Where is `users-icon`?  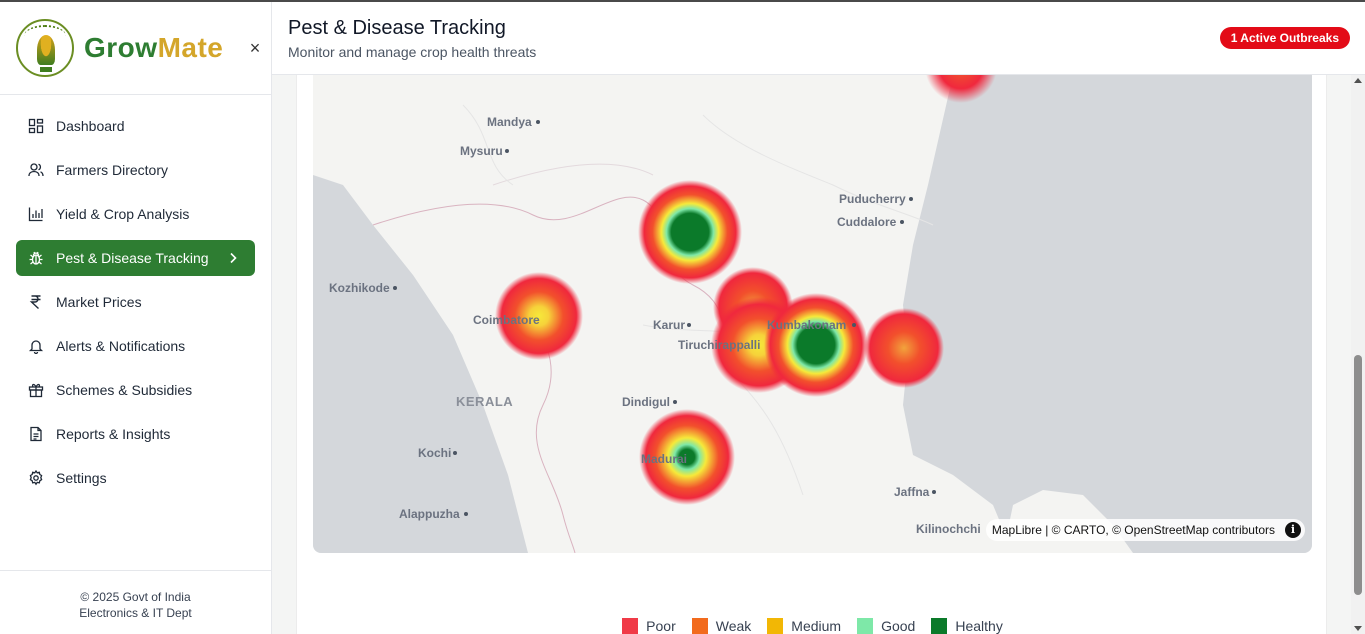 users-icon is located at coordinates (36, 170).